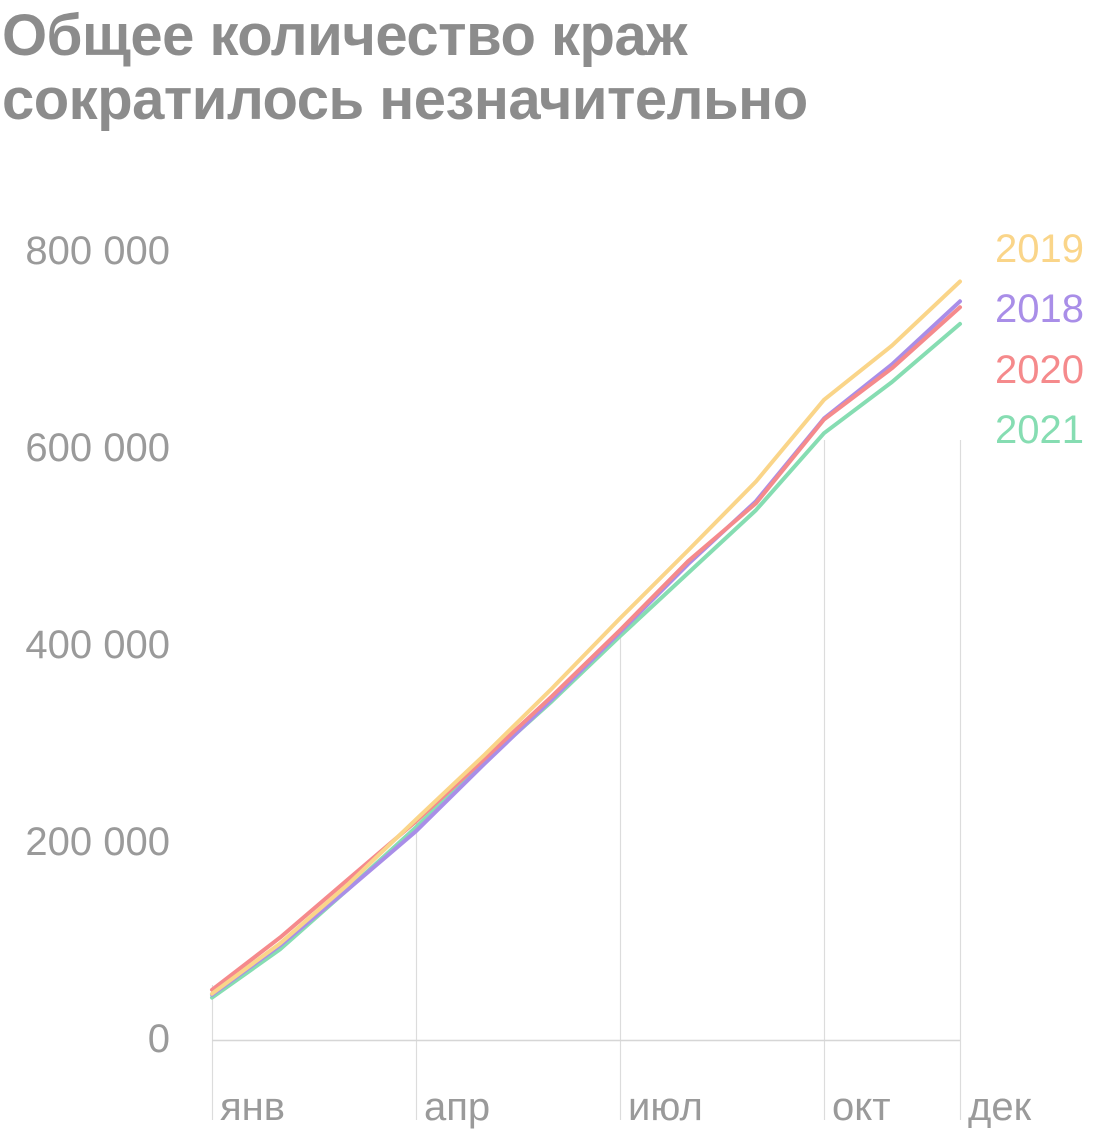 This screenshot has height=1136, width=1120. I want to click on x-tick-label: апр, so click(457, 1107).